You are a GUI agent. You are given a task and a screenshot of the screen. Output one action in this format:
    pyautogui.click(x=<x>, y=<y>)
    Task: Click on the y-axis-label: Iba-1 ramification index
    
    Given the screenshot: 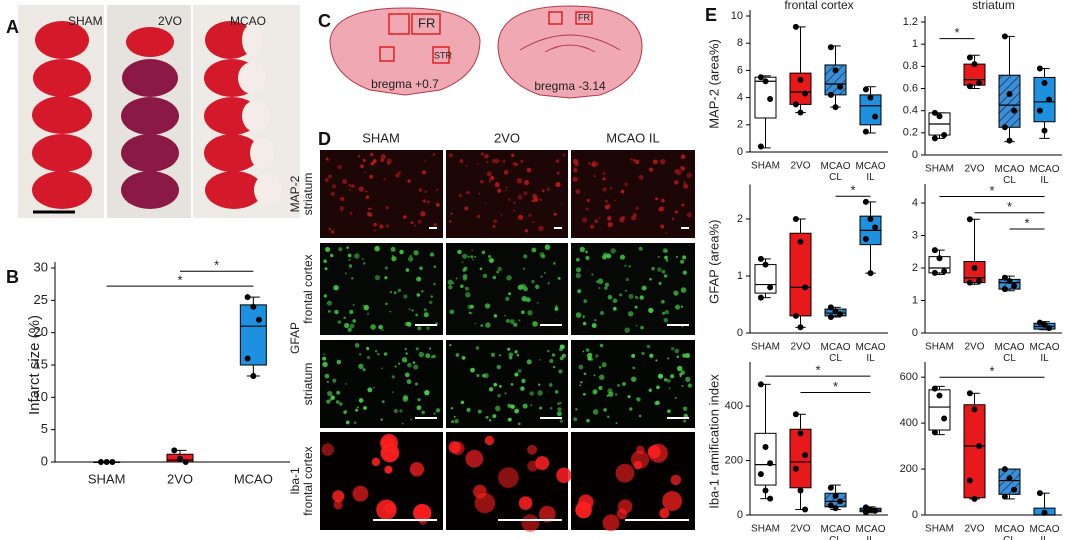 What is the action you would take?
    pyautogui.click(x=713, y=441)
    